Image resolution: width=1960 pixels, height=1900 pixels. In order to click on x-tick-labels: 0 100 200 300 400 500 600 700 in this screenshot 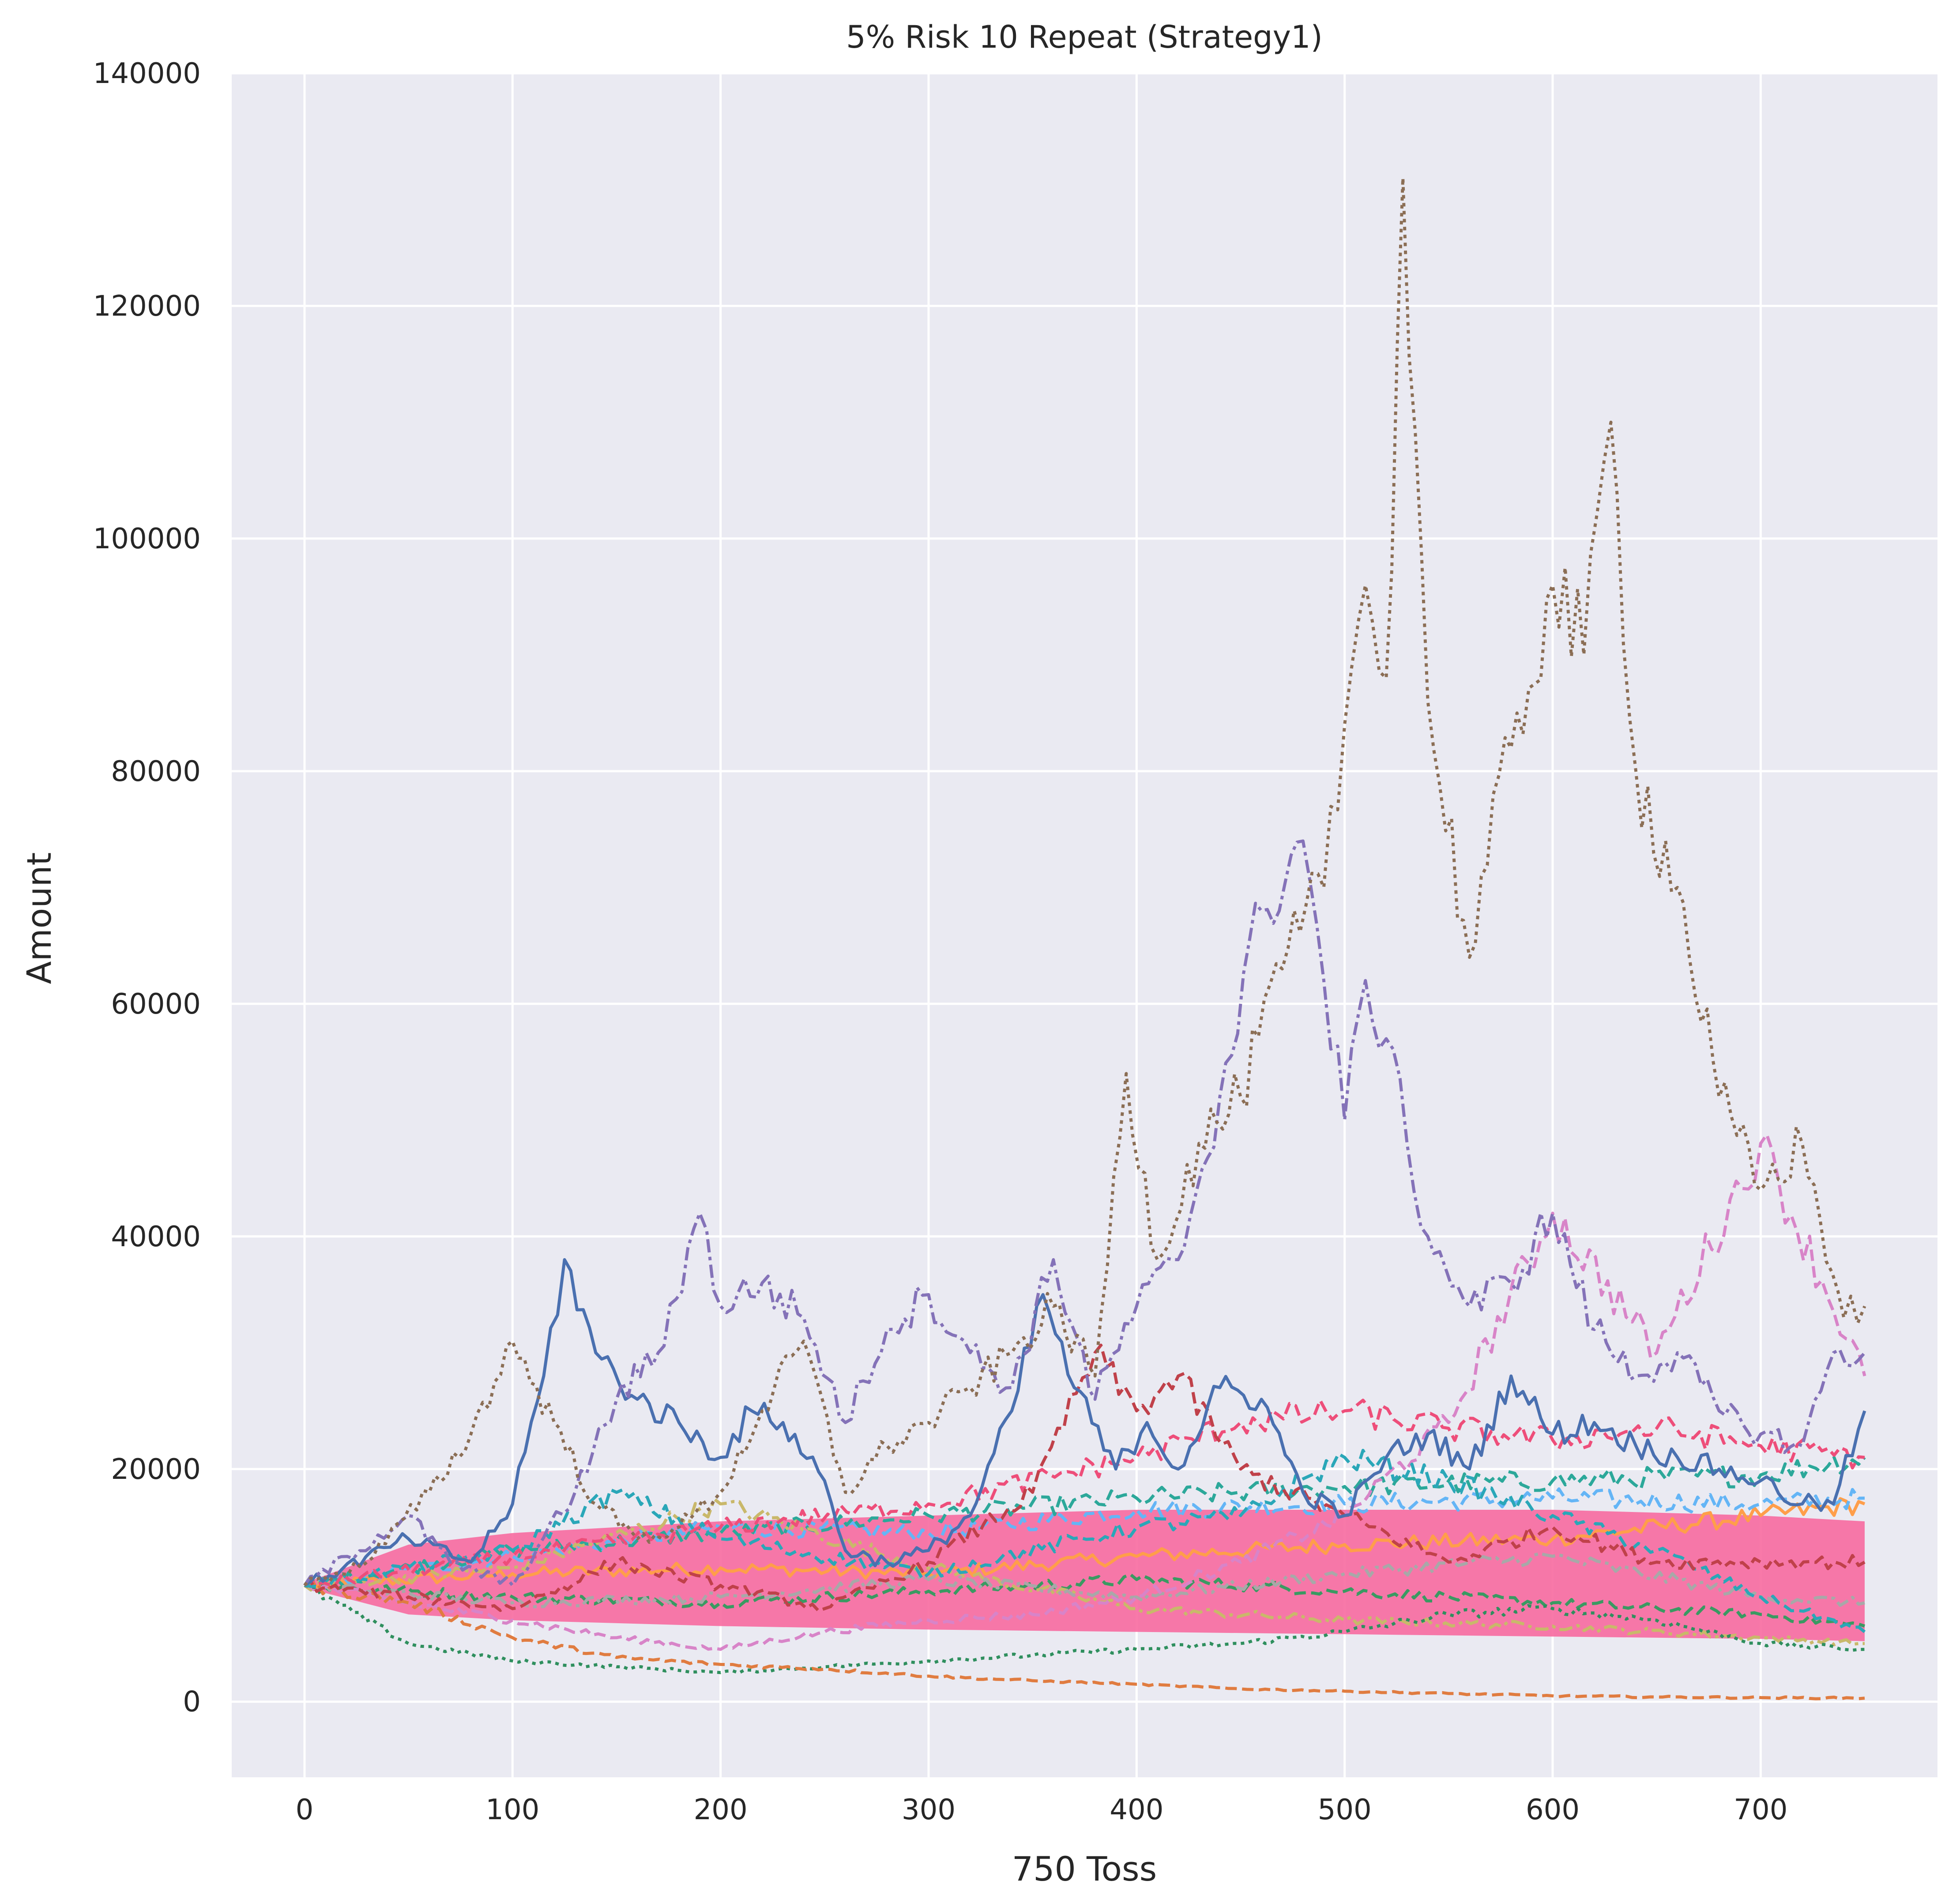, I will do `click(1042, 1810)`.